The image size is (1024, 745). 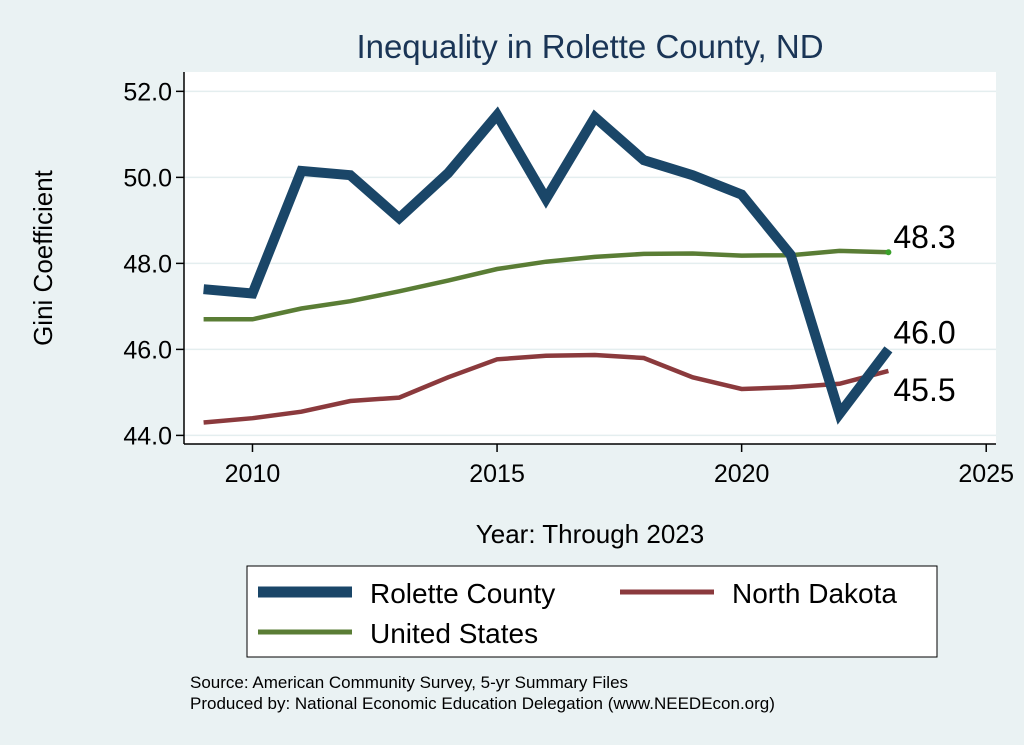 I want to click on legend-label-north-dakota: North Dakota, so click(x=814, y=593).